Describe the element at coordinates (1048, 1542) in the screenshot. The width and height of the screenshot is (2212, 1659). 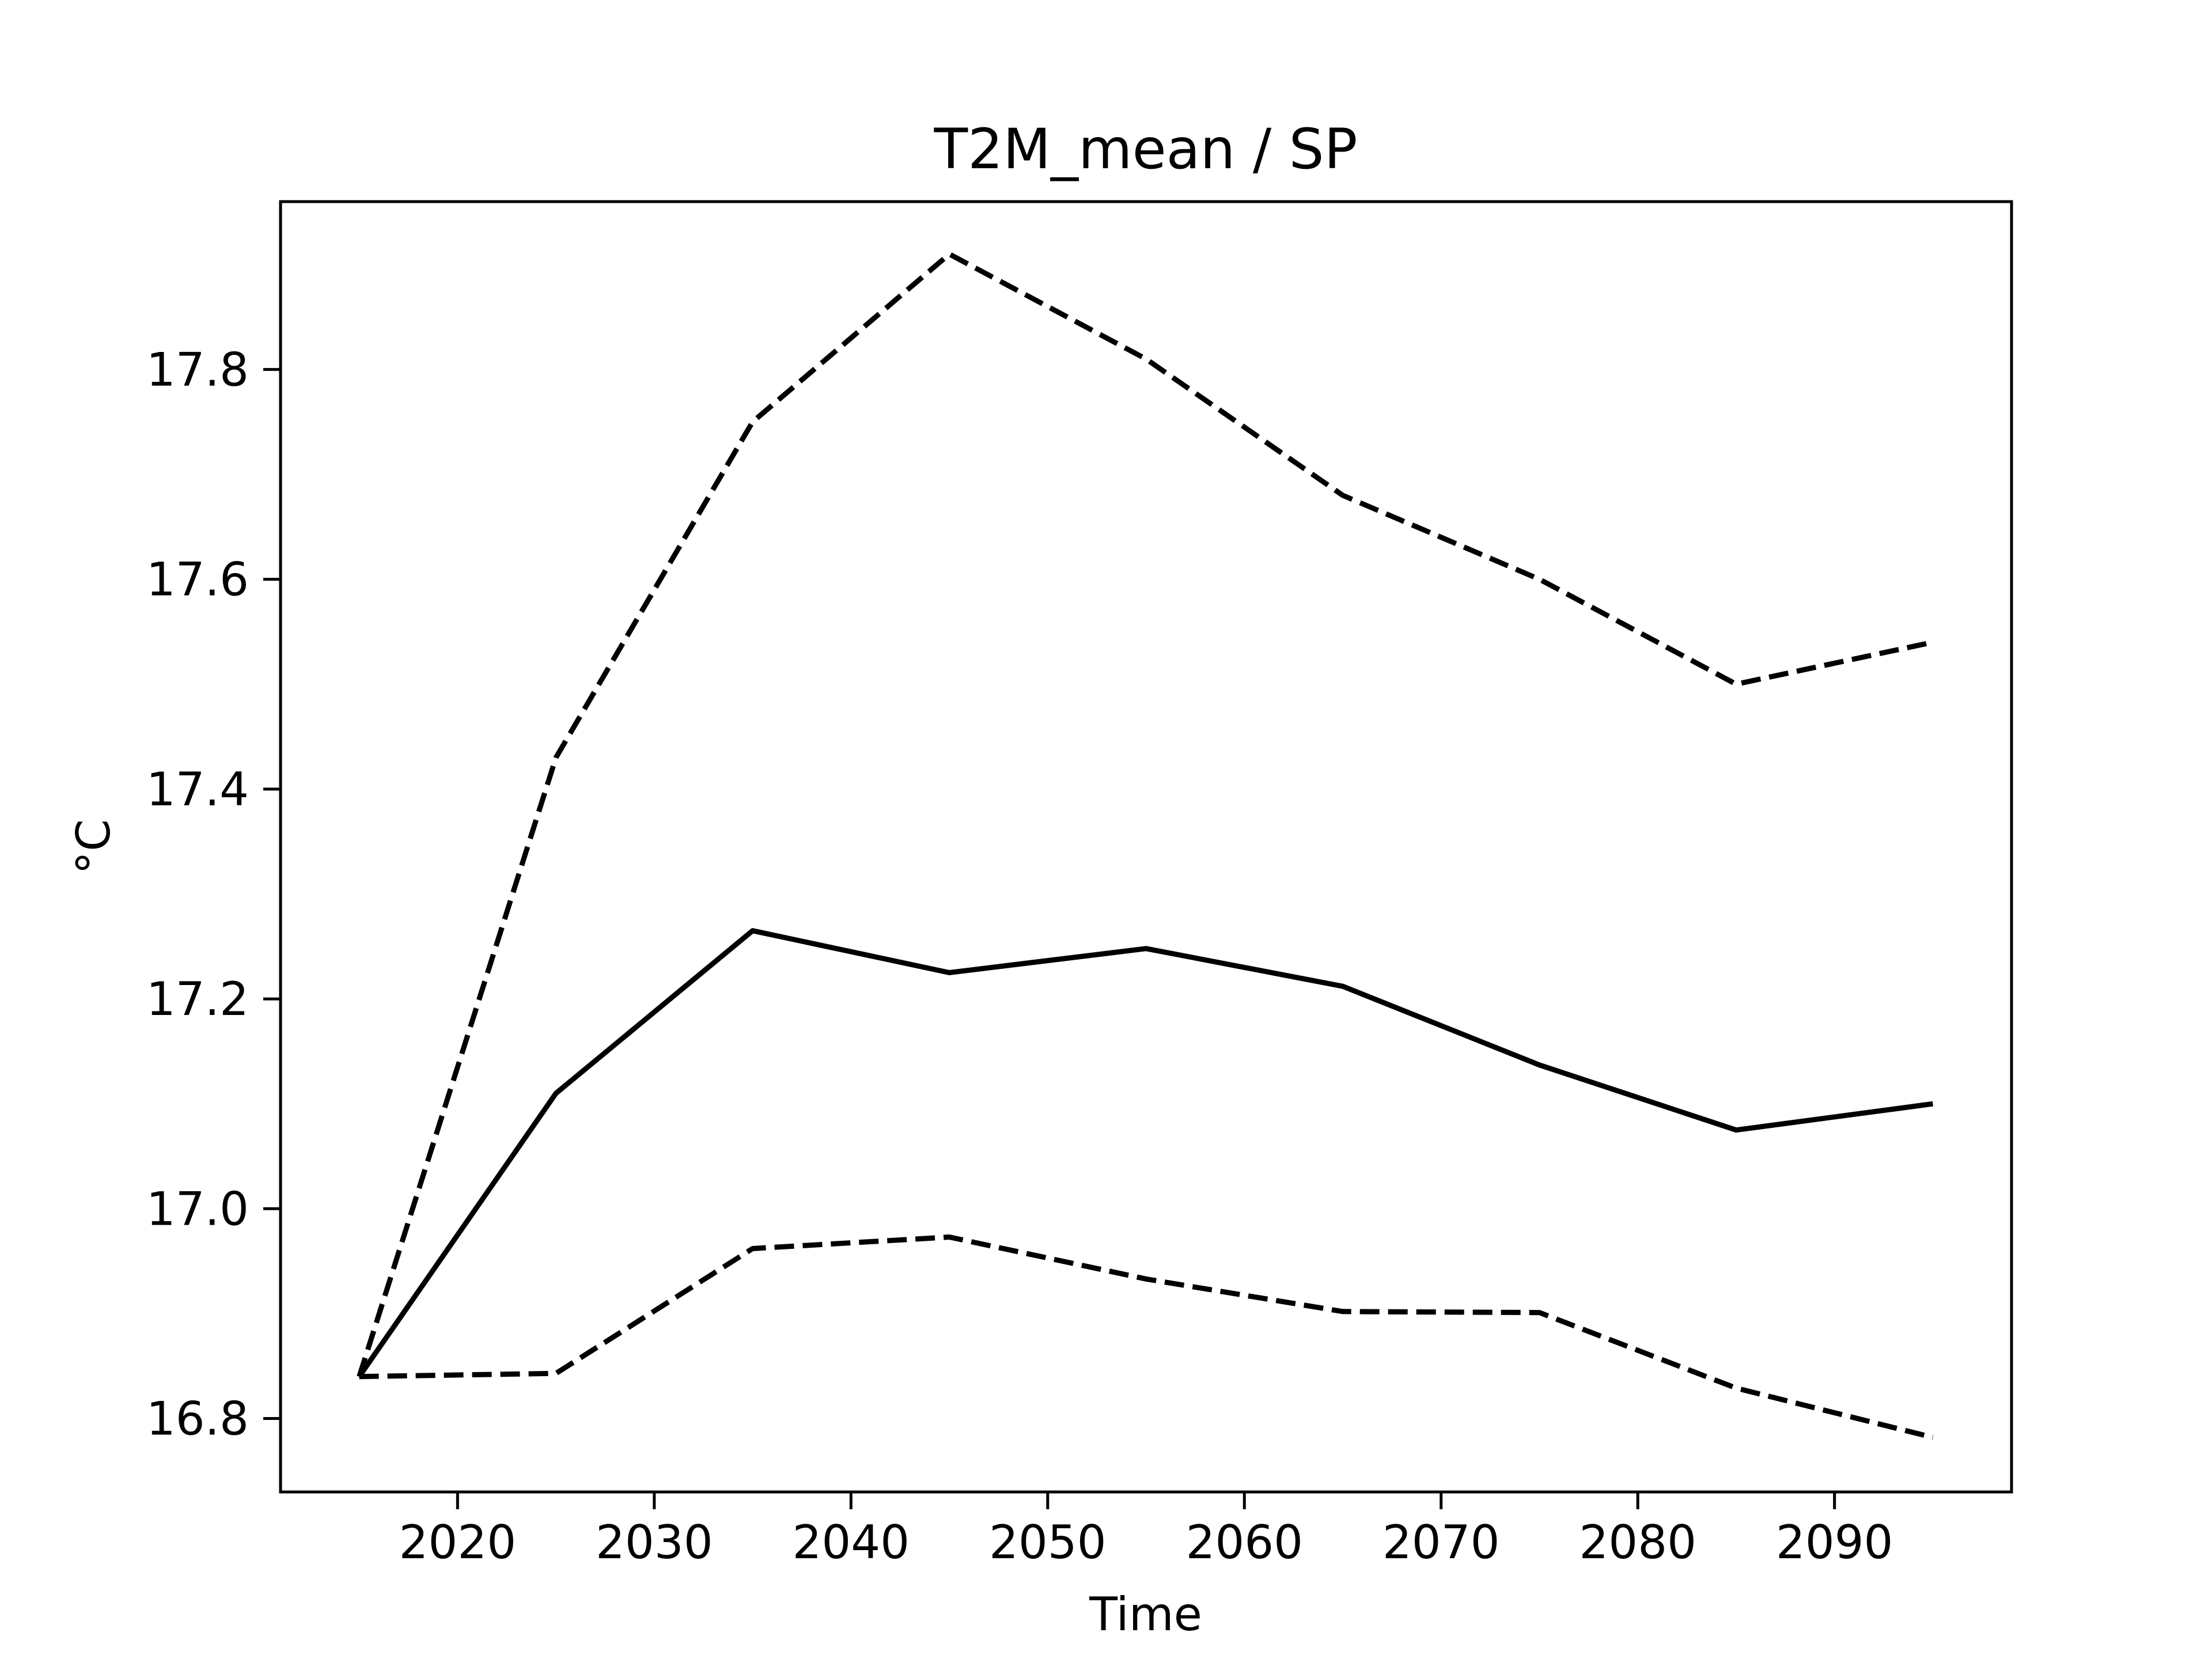
I see `x-tick-label: 2050` at that location.